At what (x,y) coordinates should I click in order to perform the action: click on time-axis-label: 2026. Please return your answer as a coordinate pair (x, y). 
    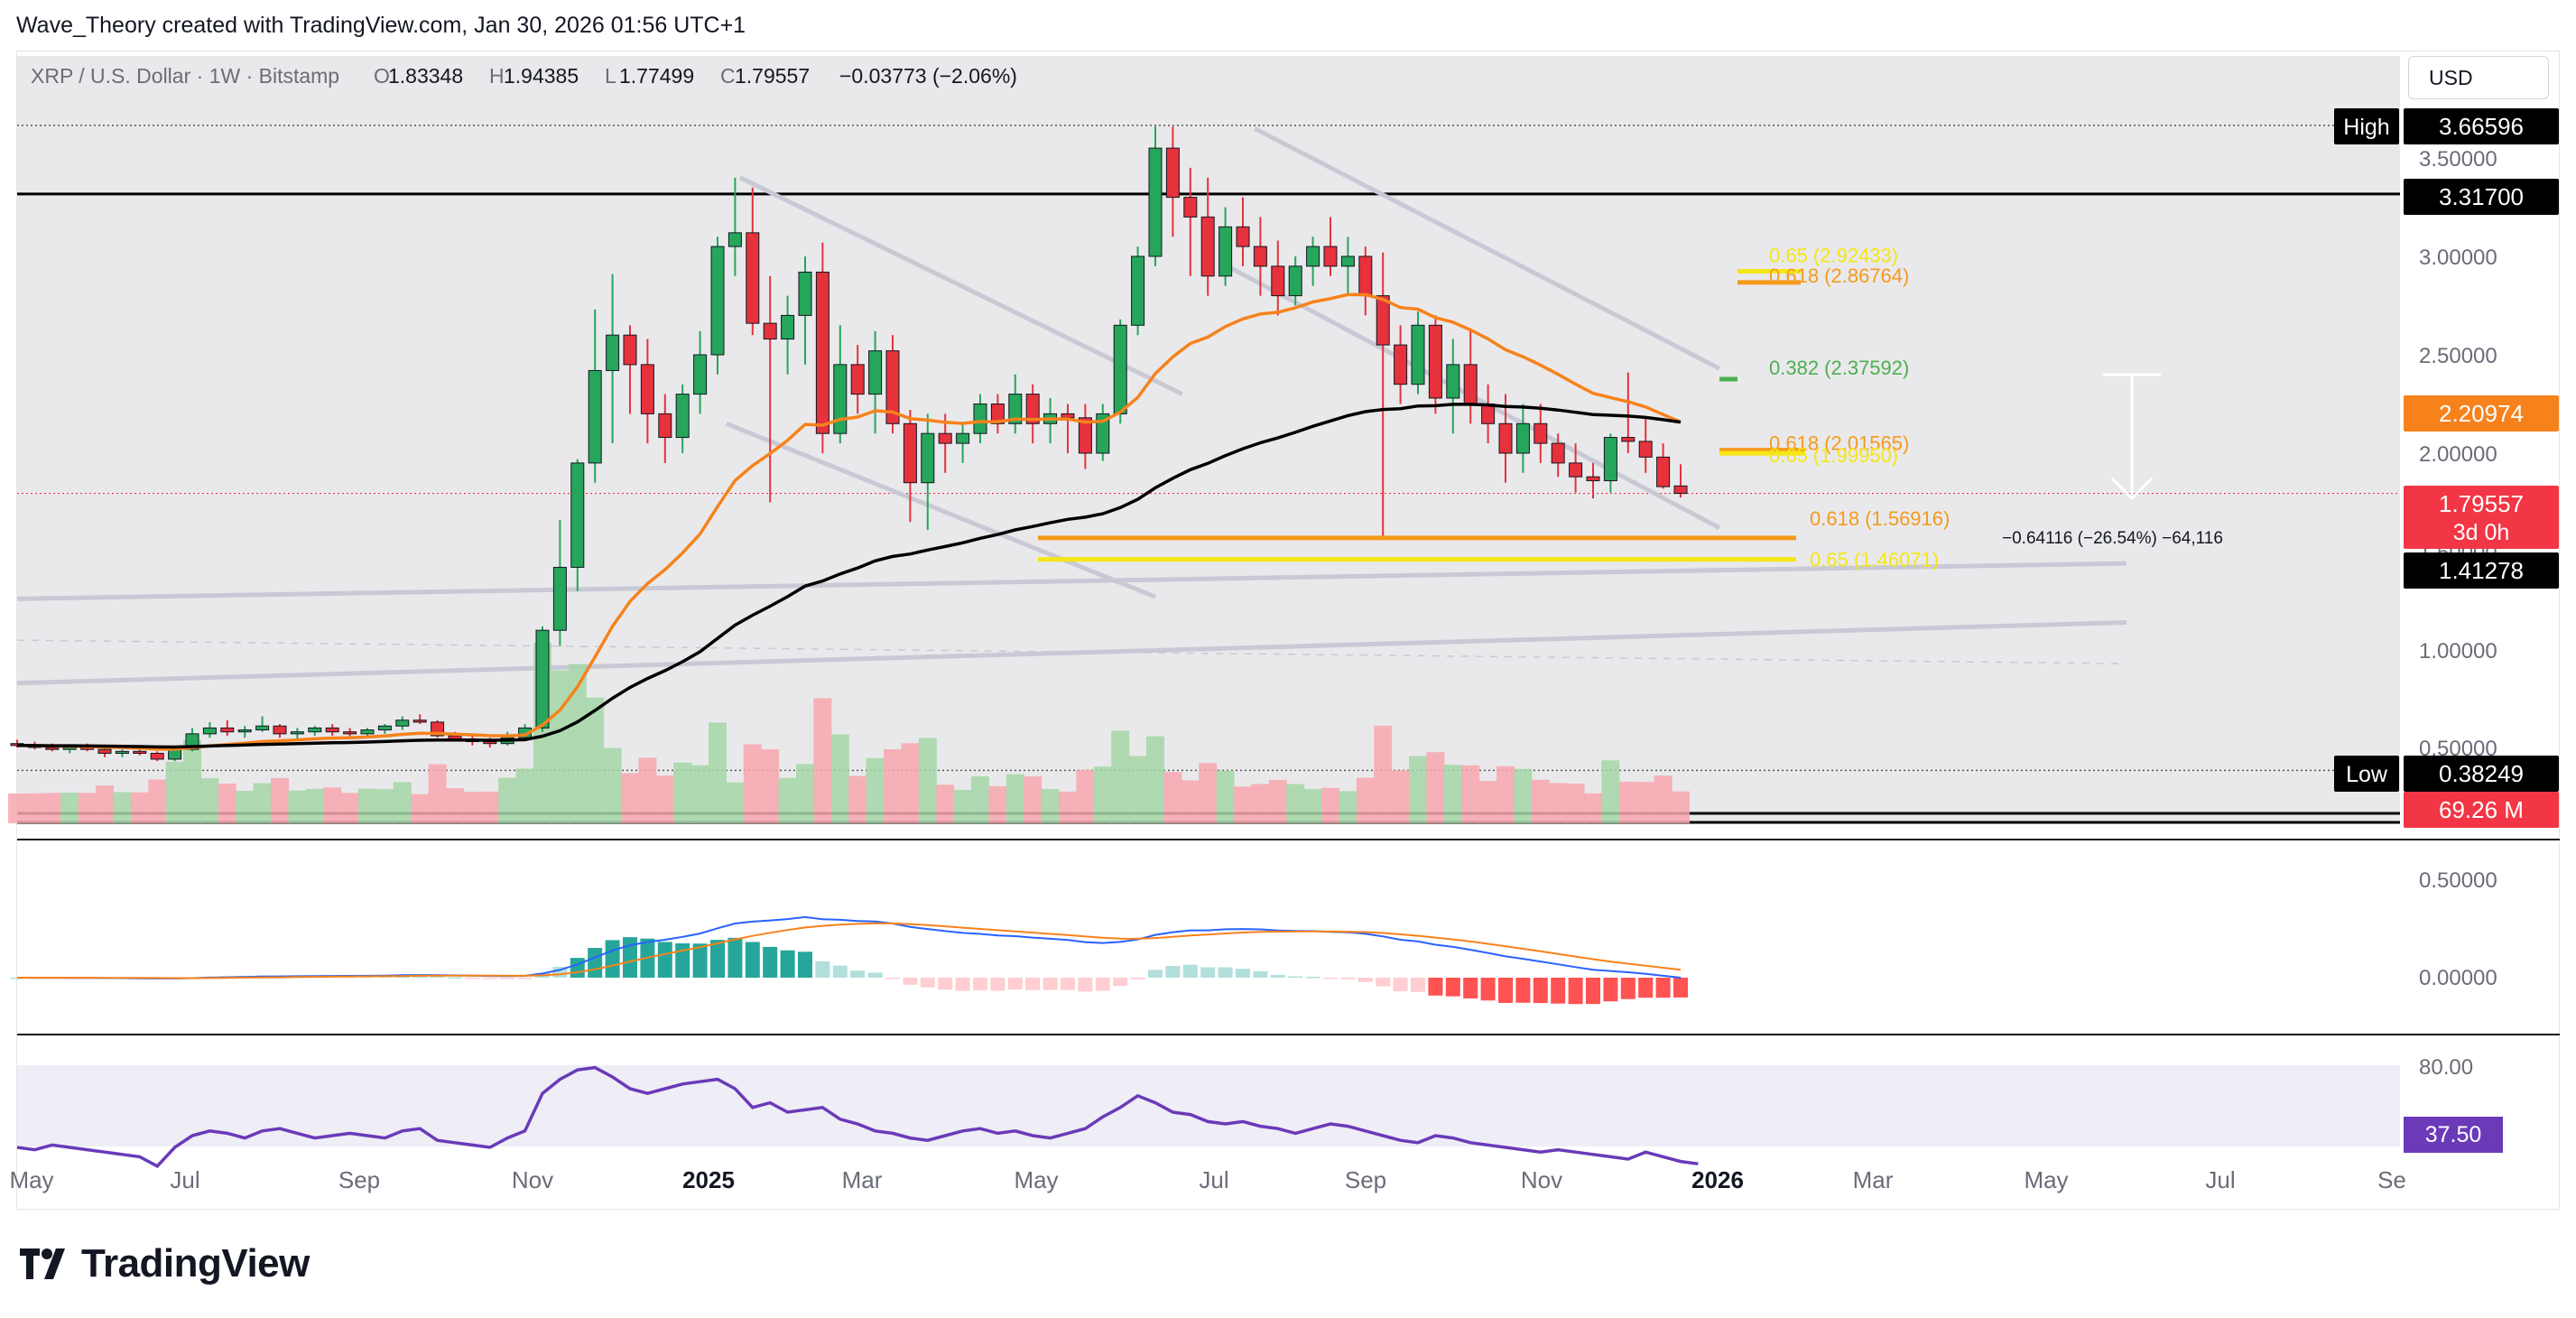
    Looking at the image, I should click on (1717, 1179).